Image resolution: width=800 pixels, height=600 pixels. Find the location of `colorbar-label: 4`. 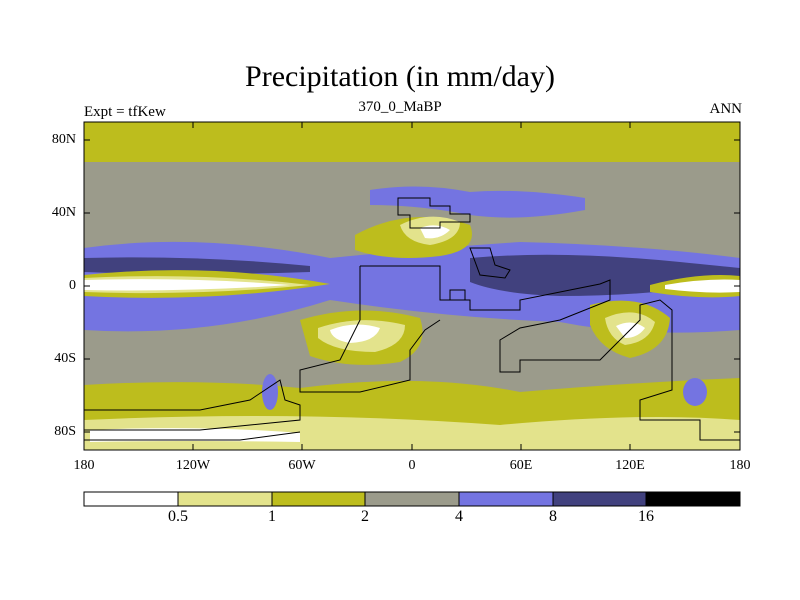

colorbar-label: 4 is located at coordinates (459, 516).